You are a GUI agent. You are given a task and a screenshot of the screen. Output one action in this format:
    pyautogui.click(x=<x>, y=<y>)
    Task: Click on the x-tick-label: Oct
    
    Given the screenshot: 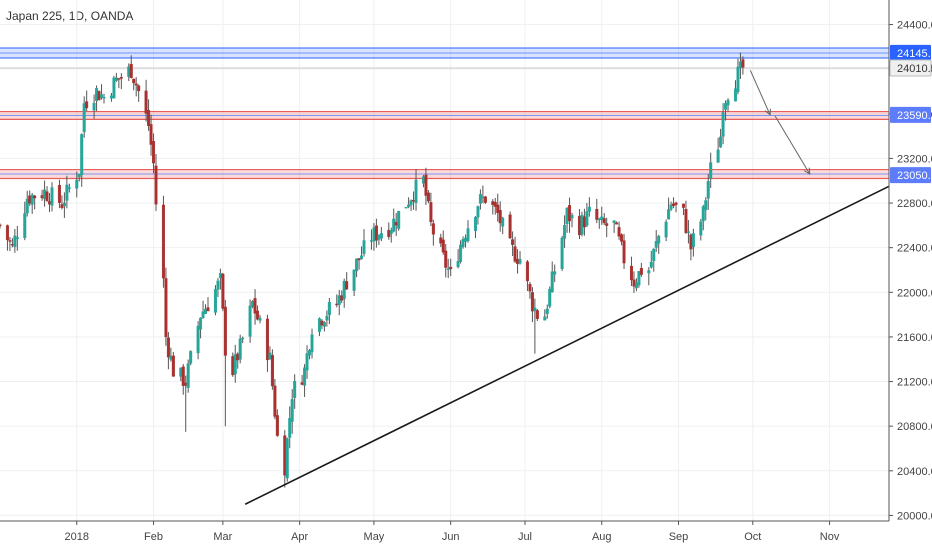 What is the action you would take?
    pyautogui.click(x=752, y=537)
    